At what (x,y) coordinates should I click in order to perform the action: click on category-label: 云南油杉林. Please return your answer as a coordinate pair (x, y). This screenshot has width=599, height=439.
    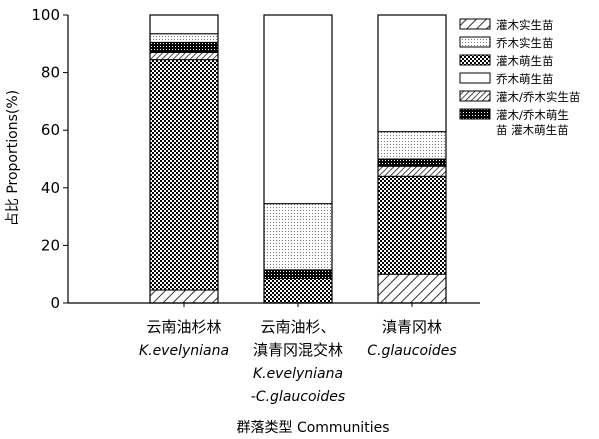
    Looking at the image, I should click on (183, 327).